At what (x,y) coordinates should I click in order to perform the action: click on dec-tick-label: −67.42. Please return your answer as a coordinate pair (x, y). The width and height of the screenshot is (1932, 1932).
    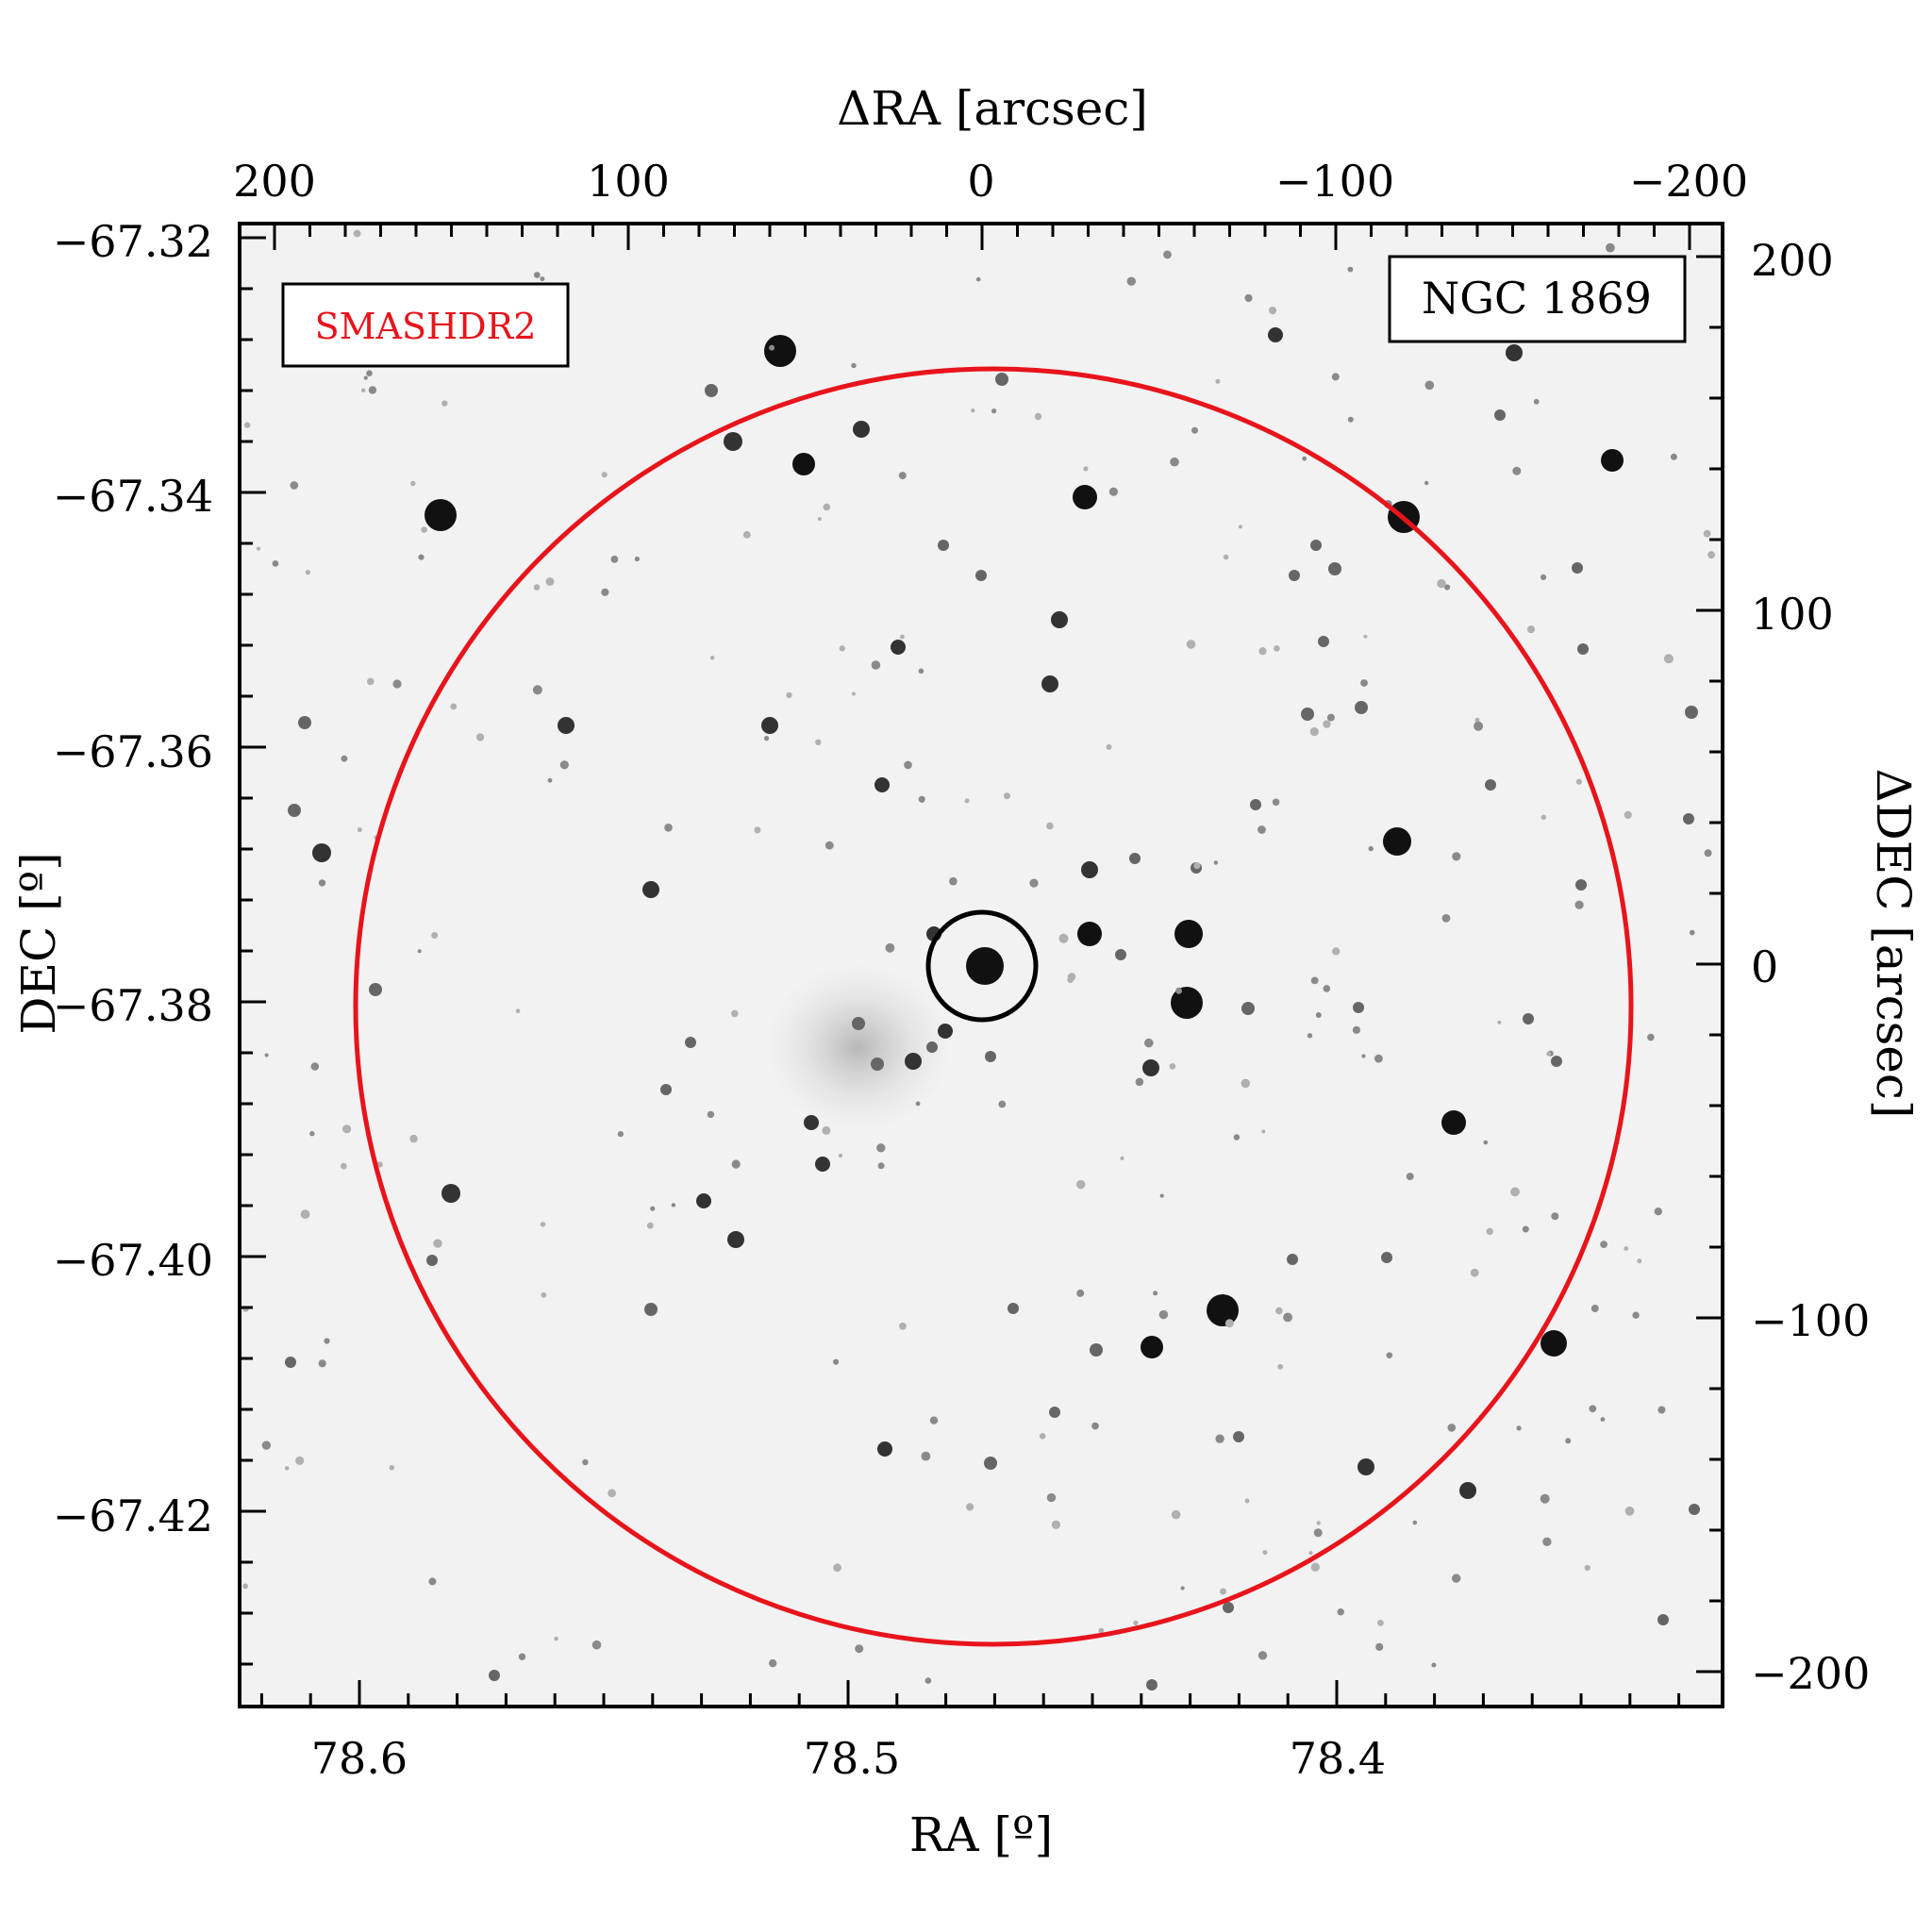
    Looking at the image, I should click on (133, 1516).